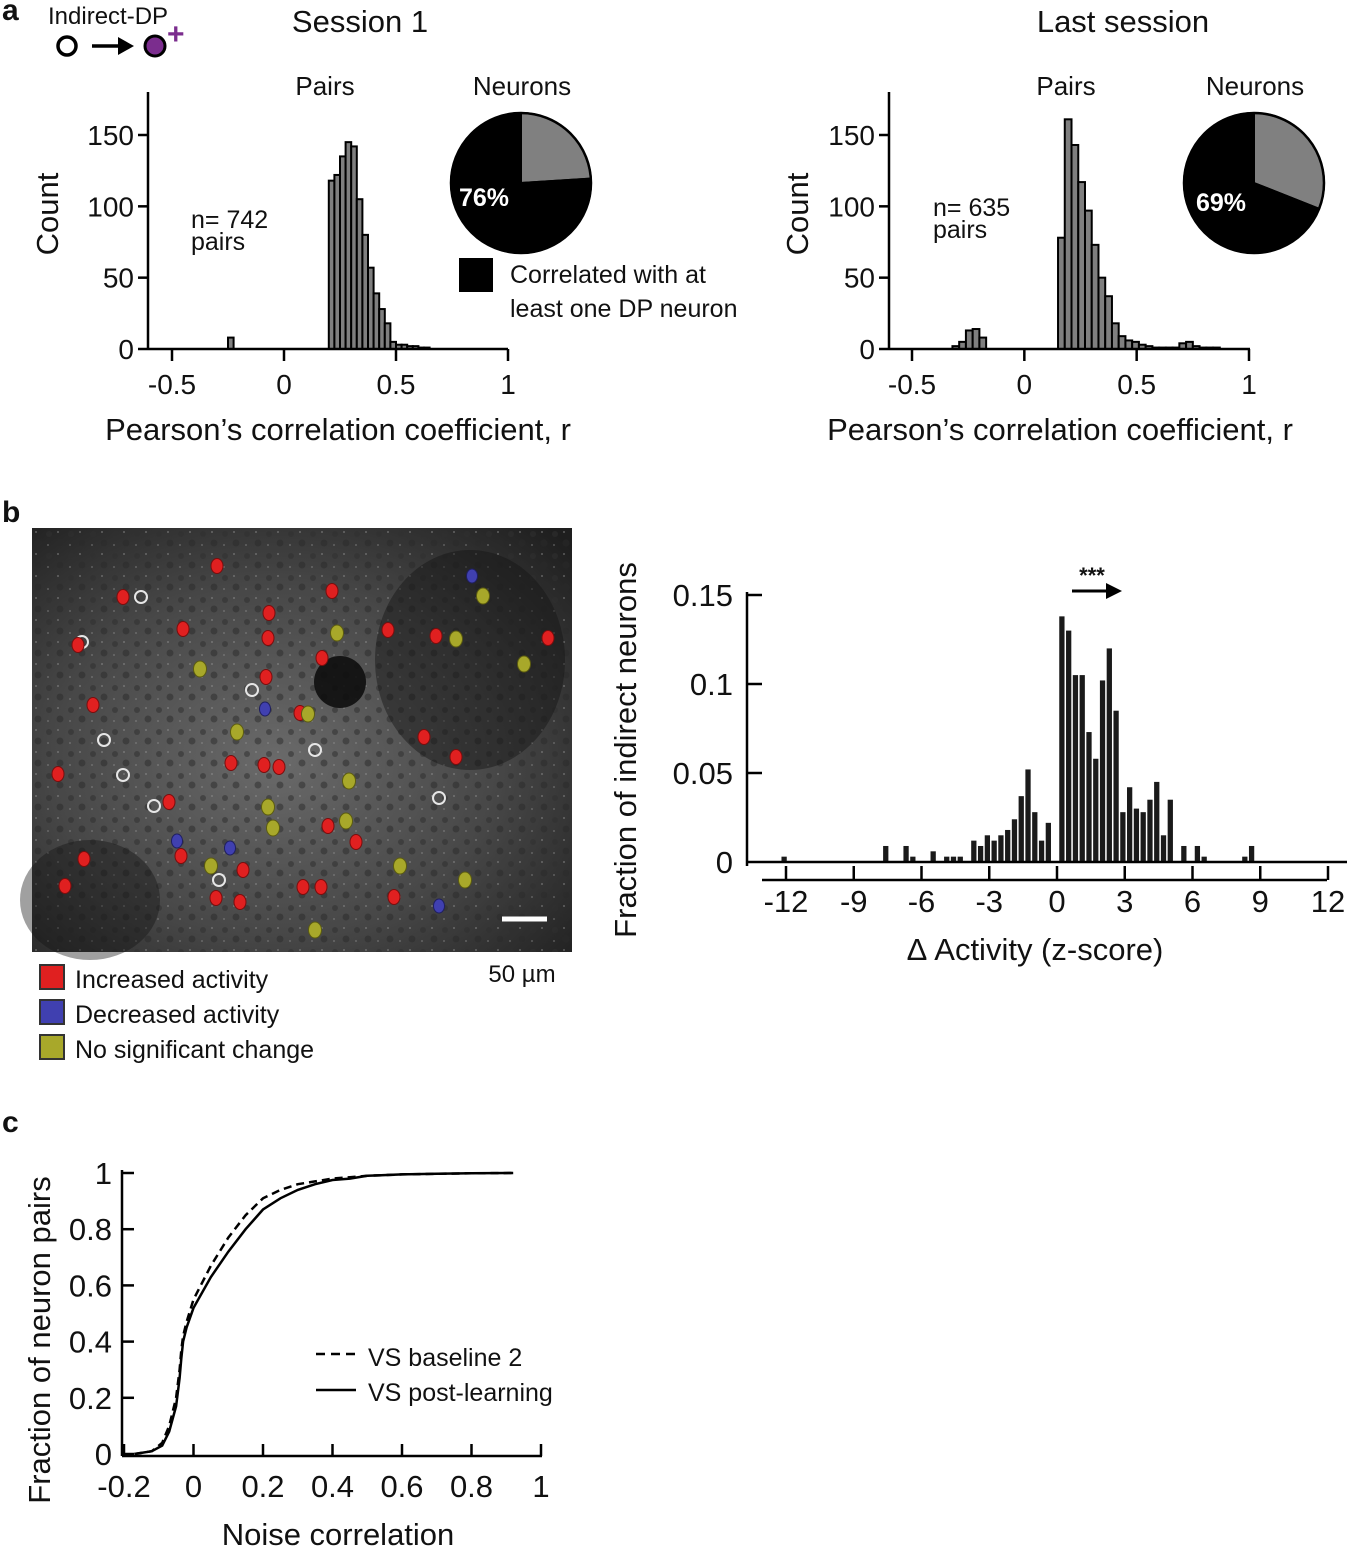 The image size is (1349, 1547). Describe the element at coordinates (52, 977) in the screenshot. I see `legend-swatch-increased` at that location.